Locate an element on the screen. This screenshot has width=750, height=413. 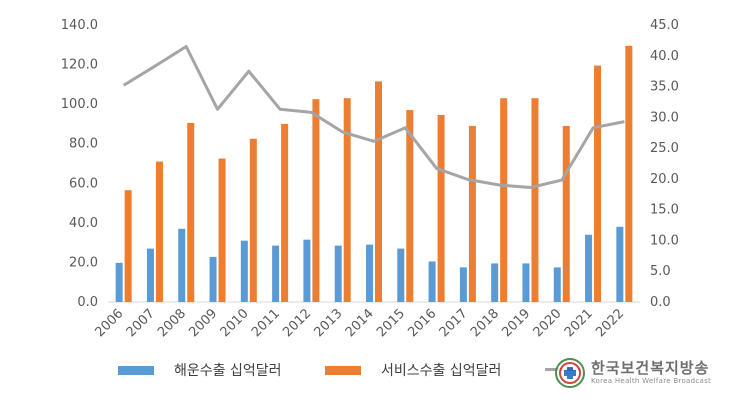
watermark-title: 한국보건복지방송 is located at coordinates (651, 368).